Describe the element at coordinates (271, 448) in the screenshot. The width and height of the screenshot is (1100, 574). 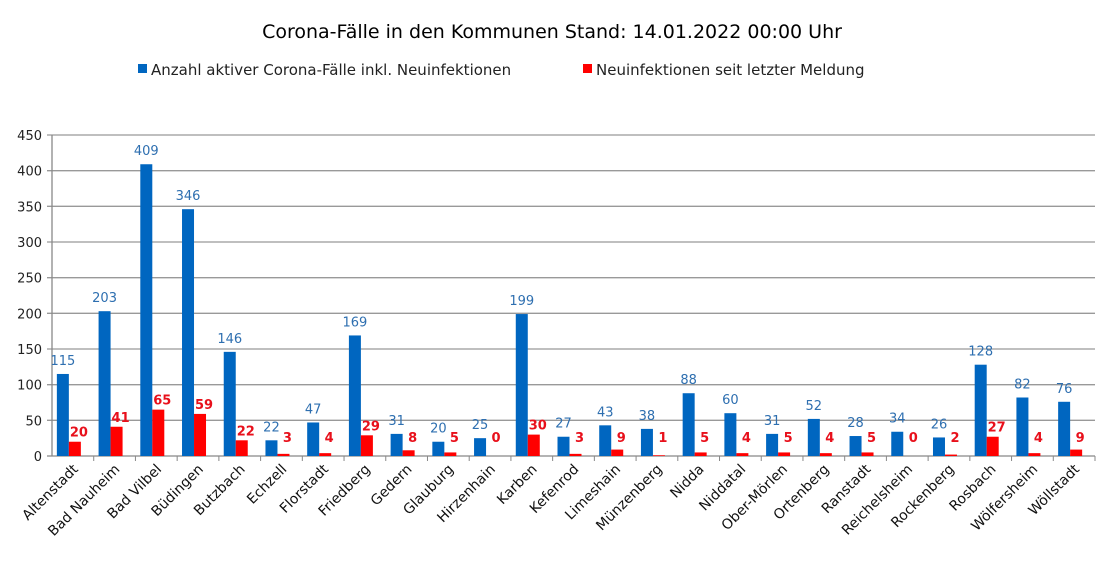
I see `bar-active-Echzell` at that location.